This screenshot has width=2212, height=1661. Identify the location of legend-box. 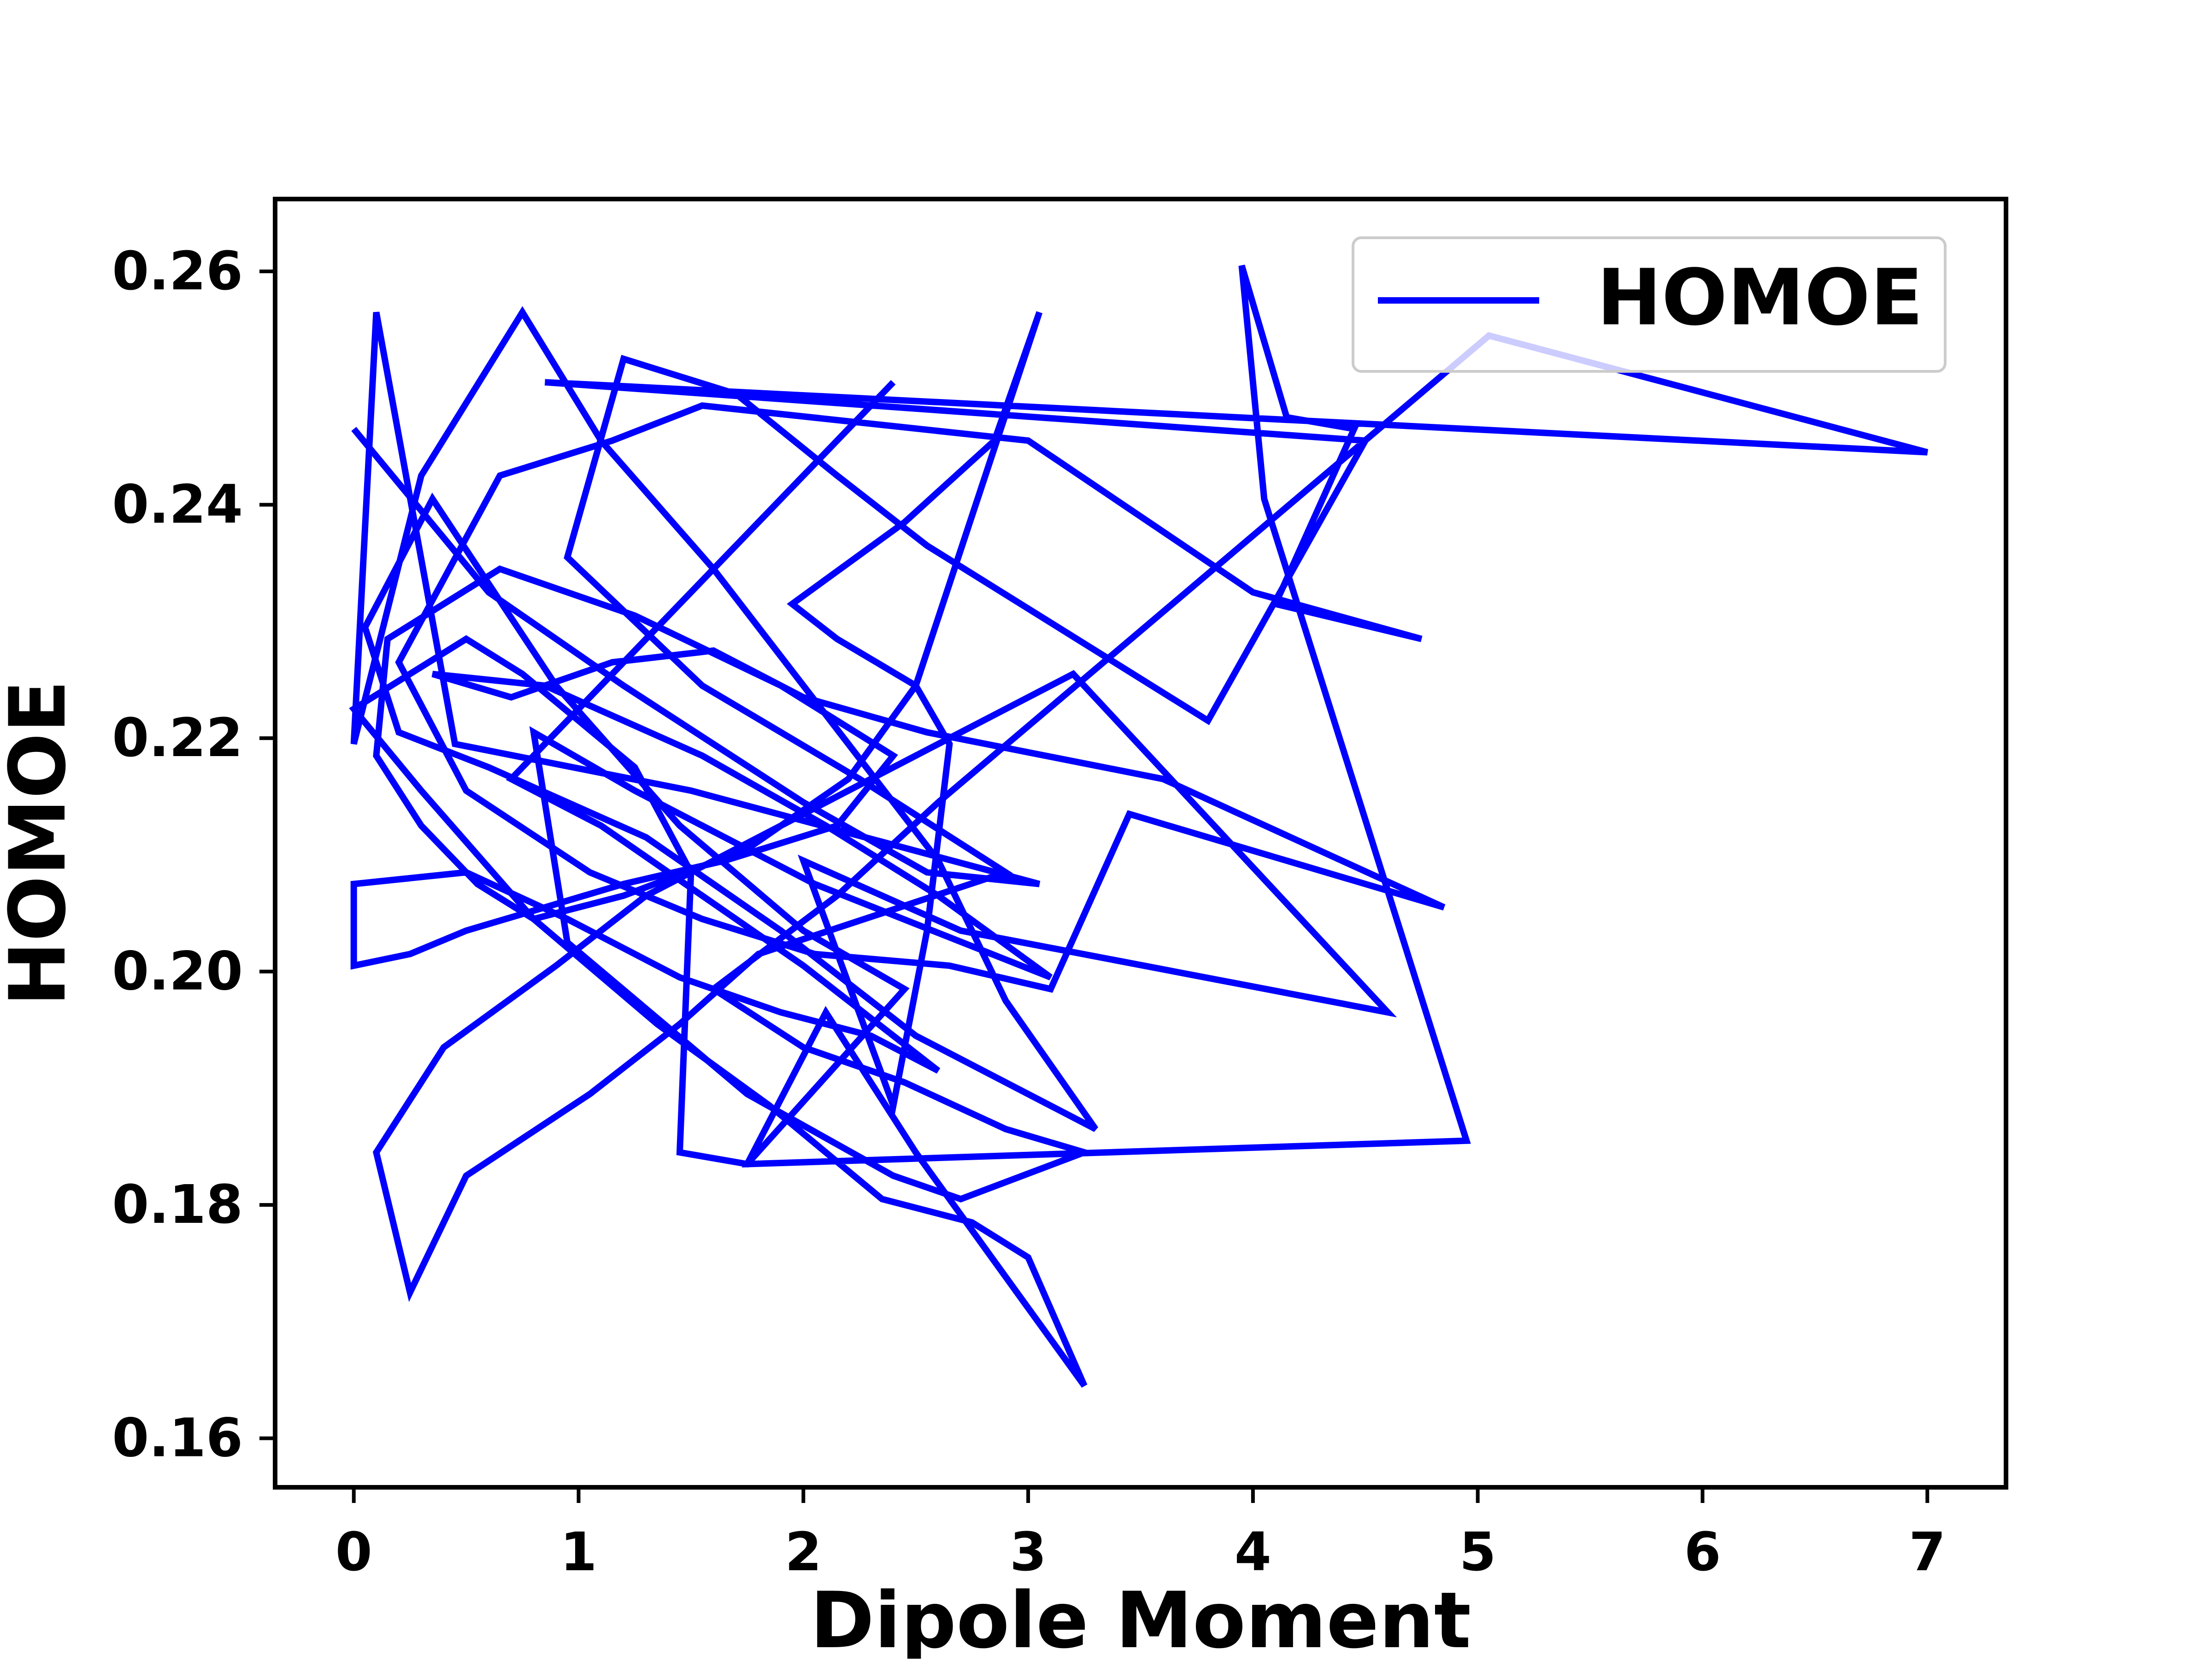
(1649, 304).